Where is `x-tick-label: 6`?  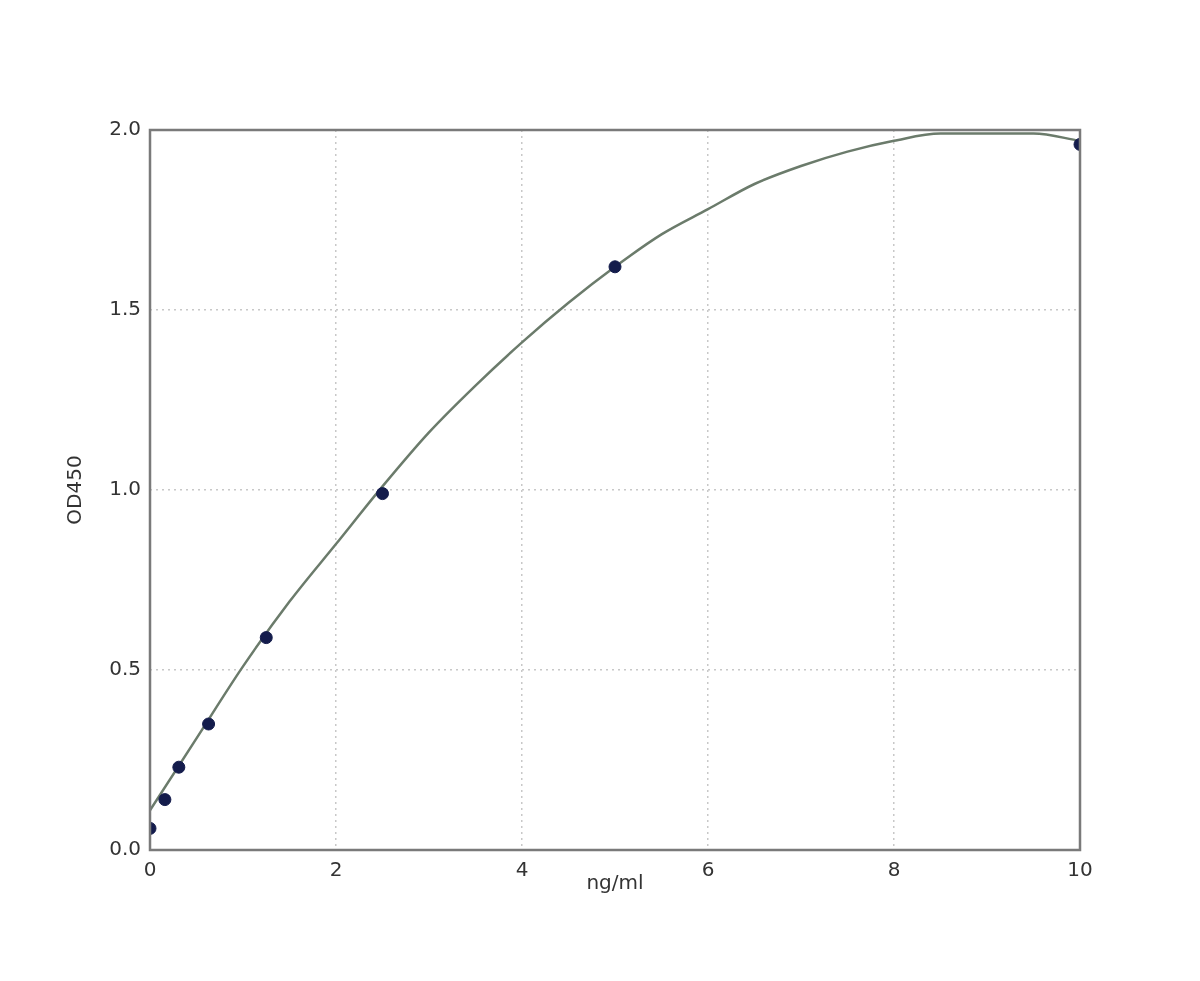
x-tick-label: 6 is located at coordinates (708, 869).